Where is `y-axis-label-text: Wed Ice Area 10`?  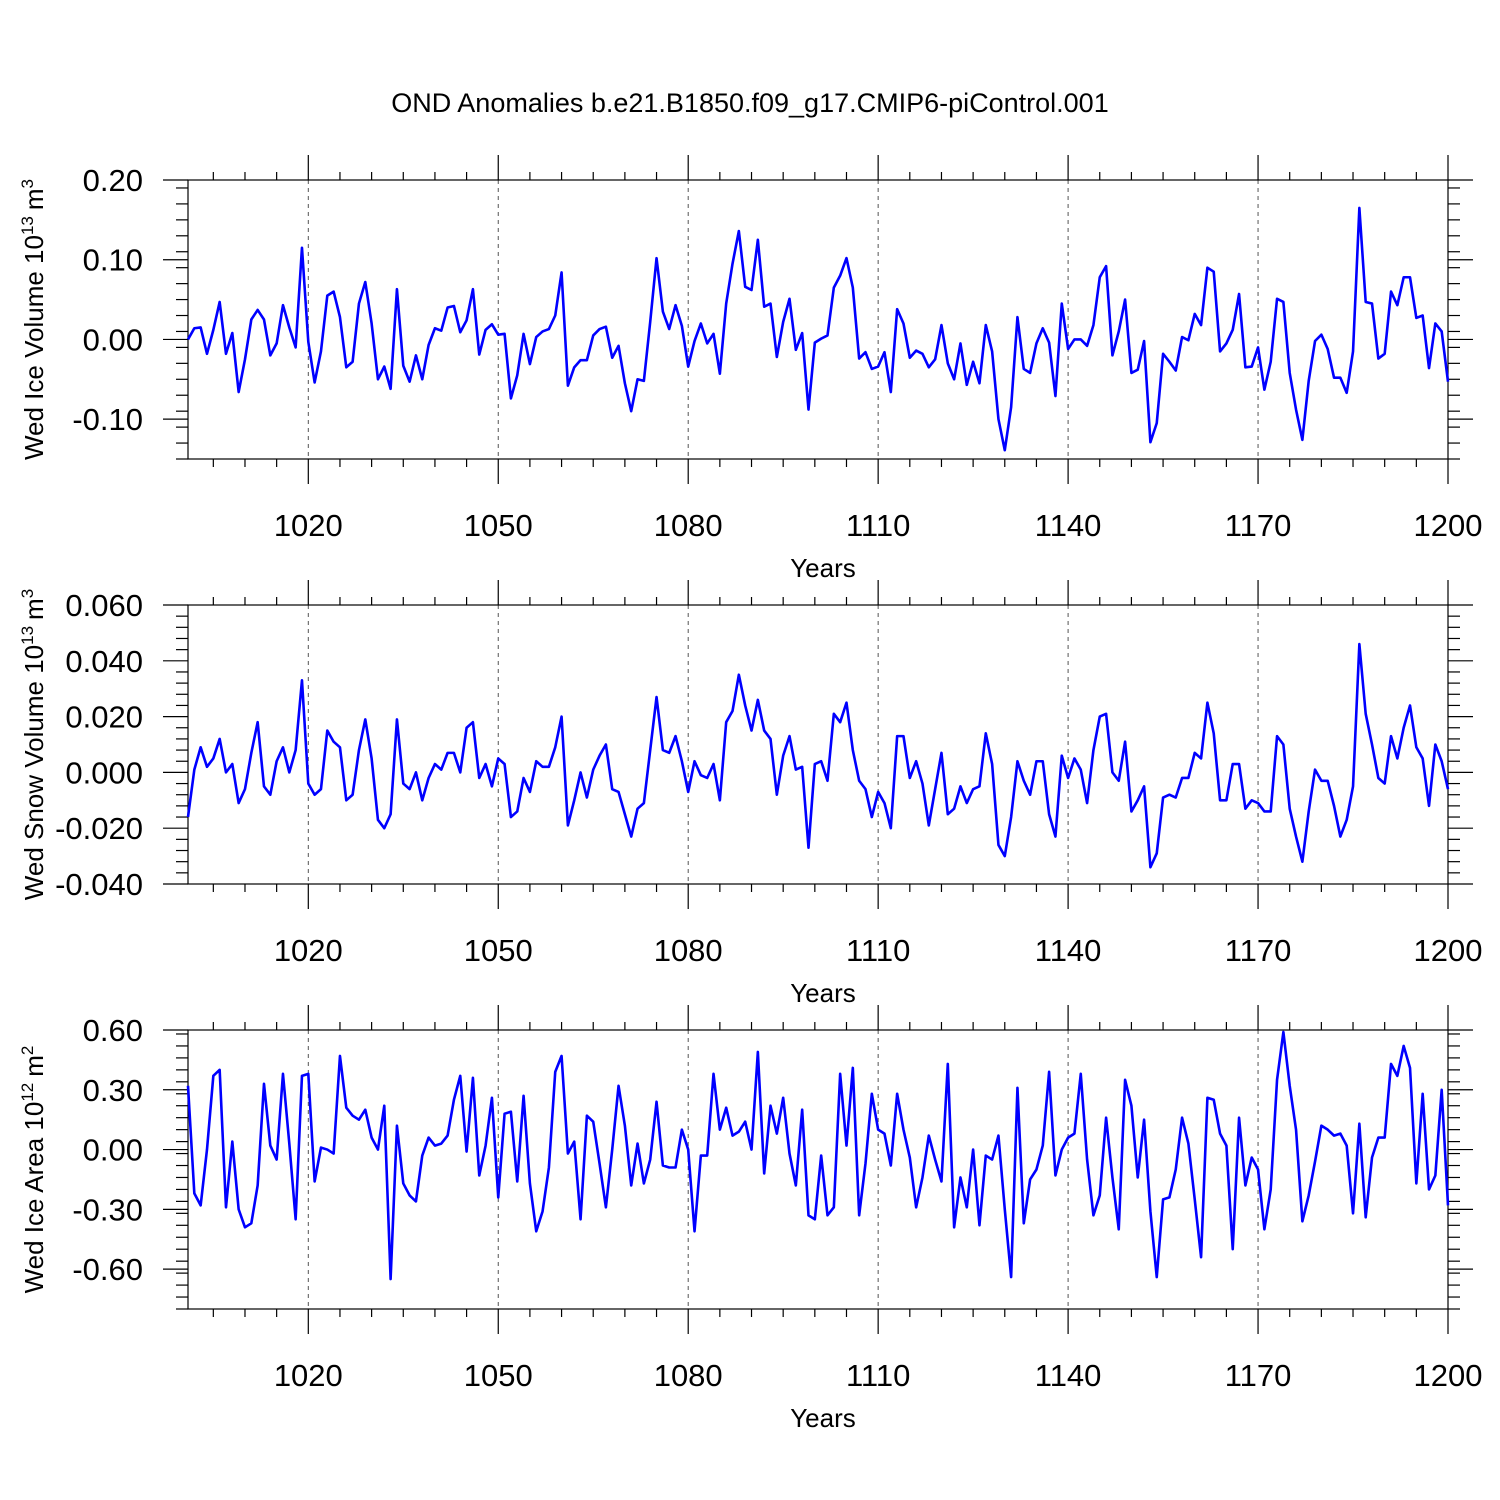
y-axis-label-text: Wed Ice Area 10 is located at coordinates (34, 1198).